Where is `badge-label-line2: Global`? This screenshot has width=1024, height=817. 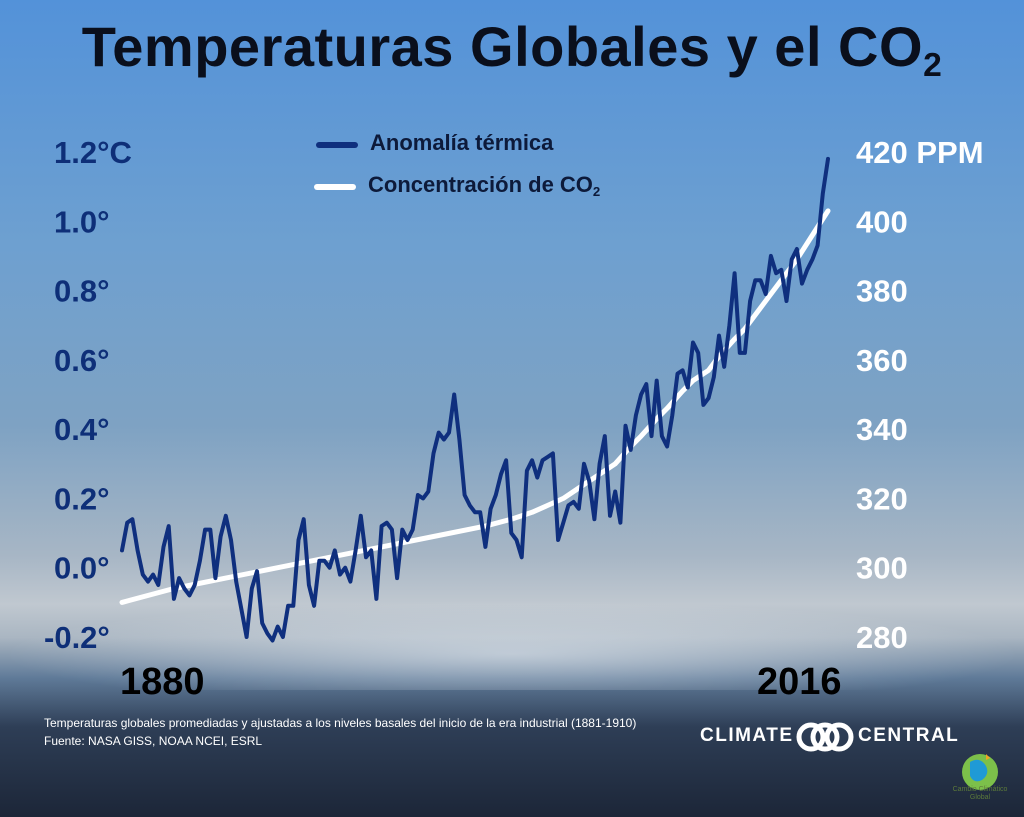
badge-label-line2: Global is located at coordinates (980, 797).